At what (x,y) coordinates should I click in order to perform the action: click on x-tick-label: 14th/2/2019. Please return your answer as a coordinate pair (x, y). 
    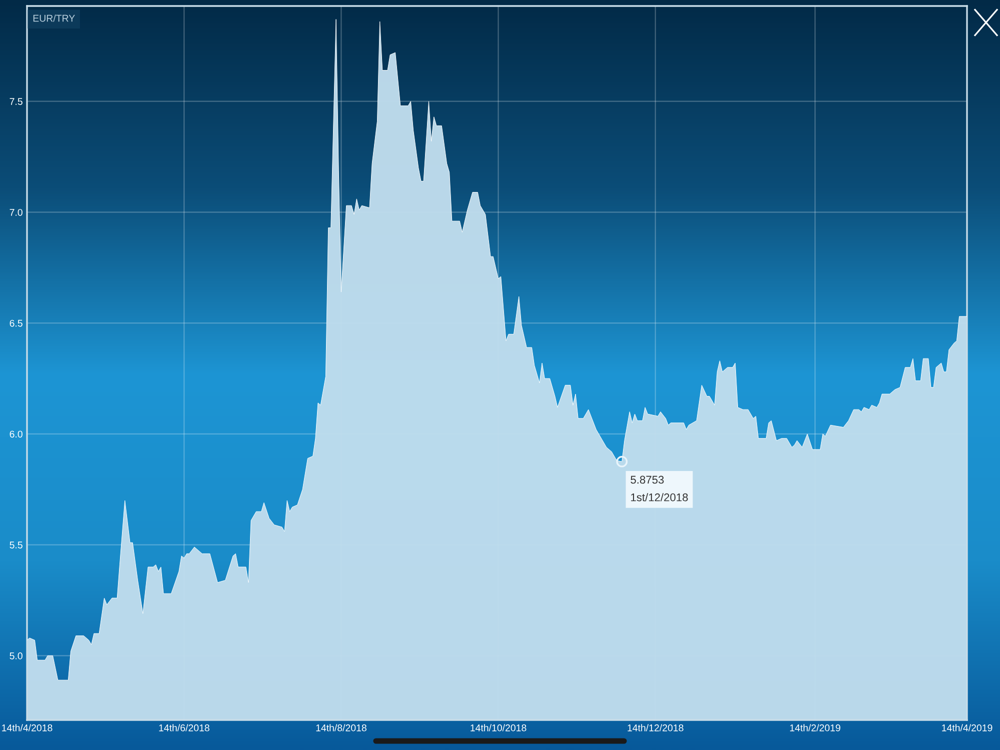
    Looking at the image, I should click on (815, 728).